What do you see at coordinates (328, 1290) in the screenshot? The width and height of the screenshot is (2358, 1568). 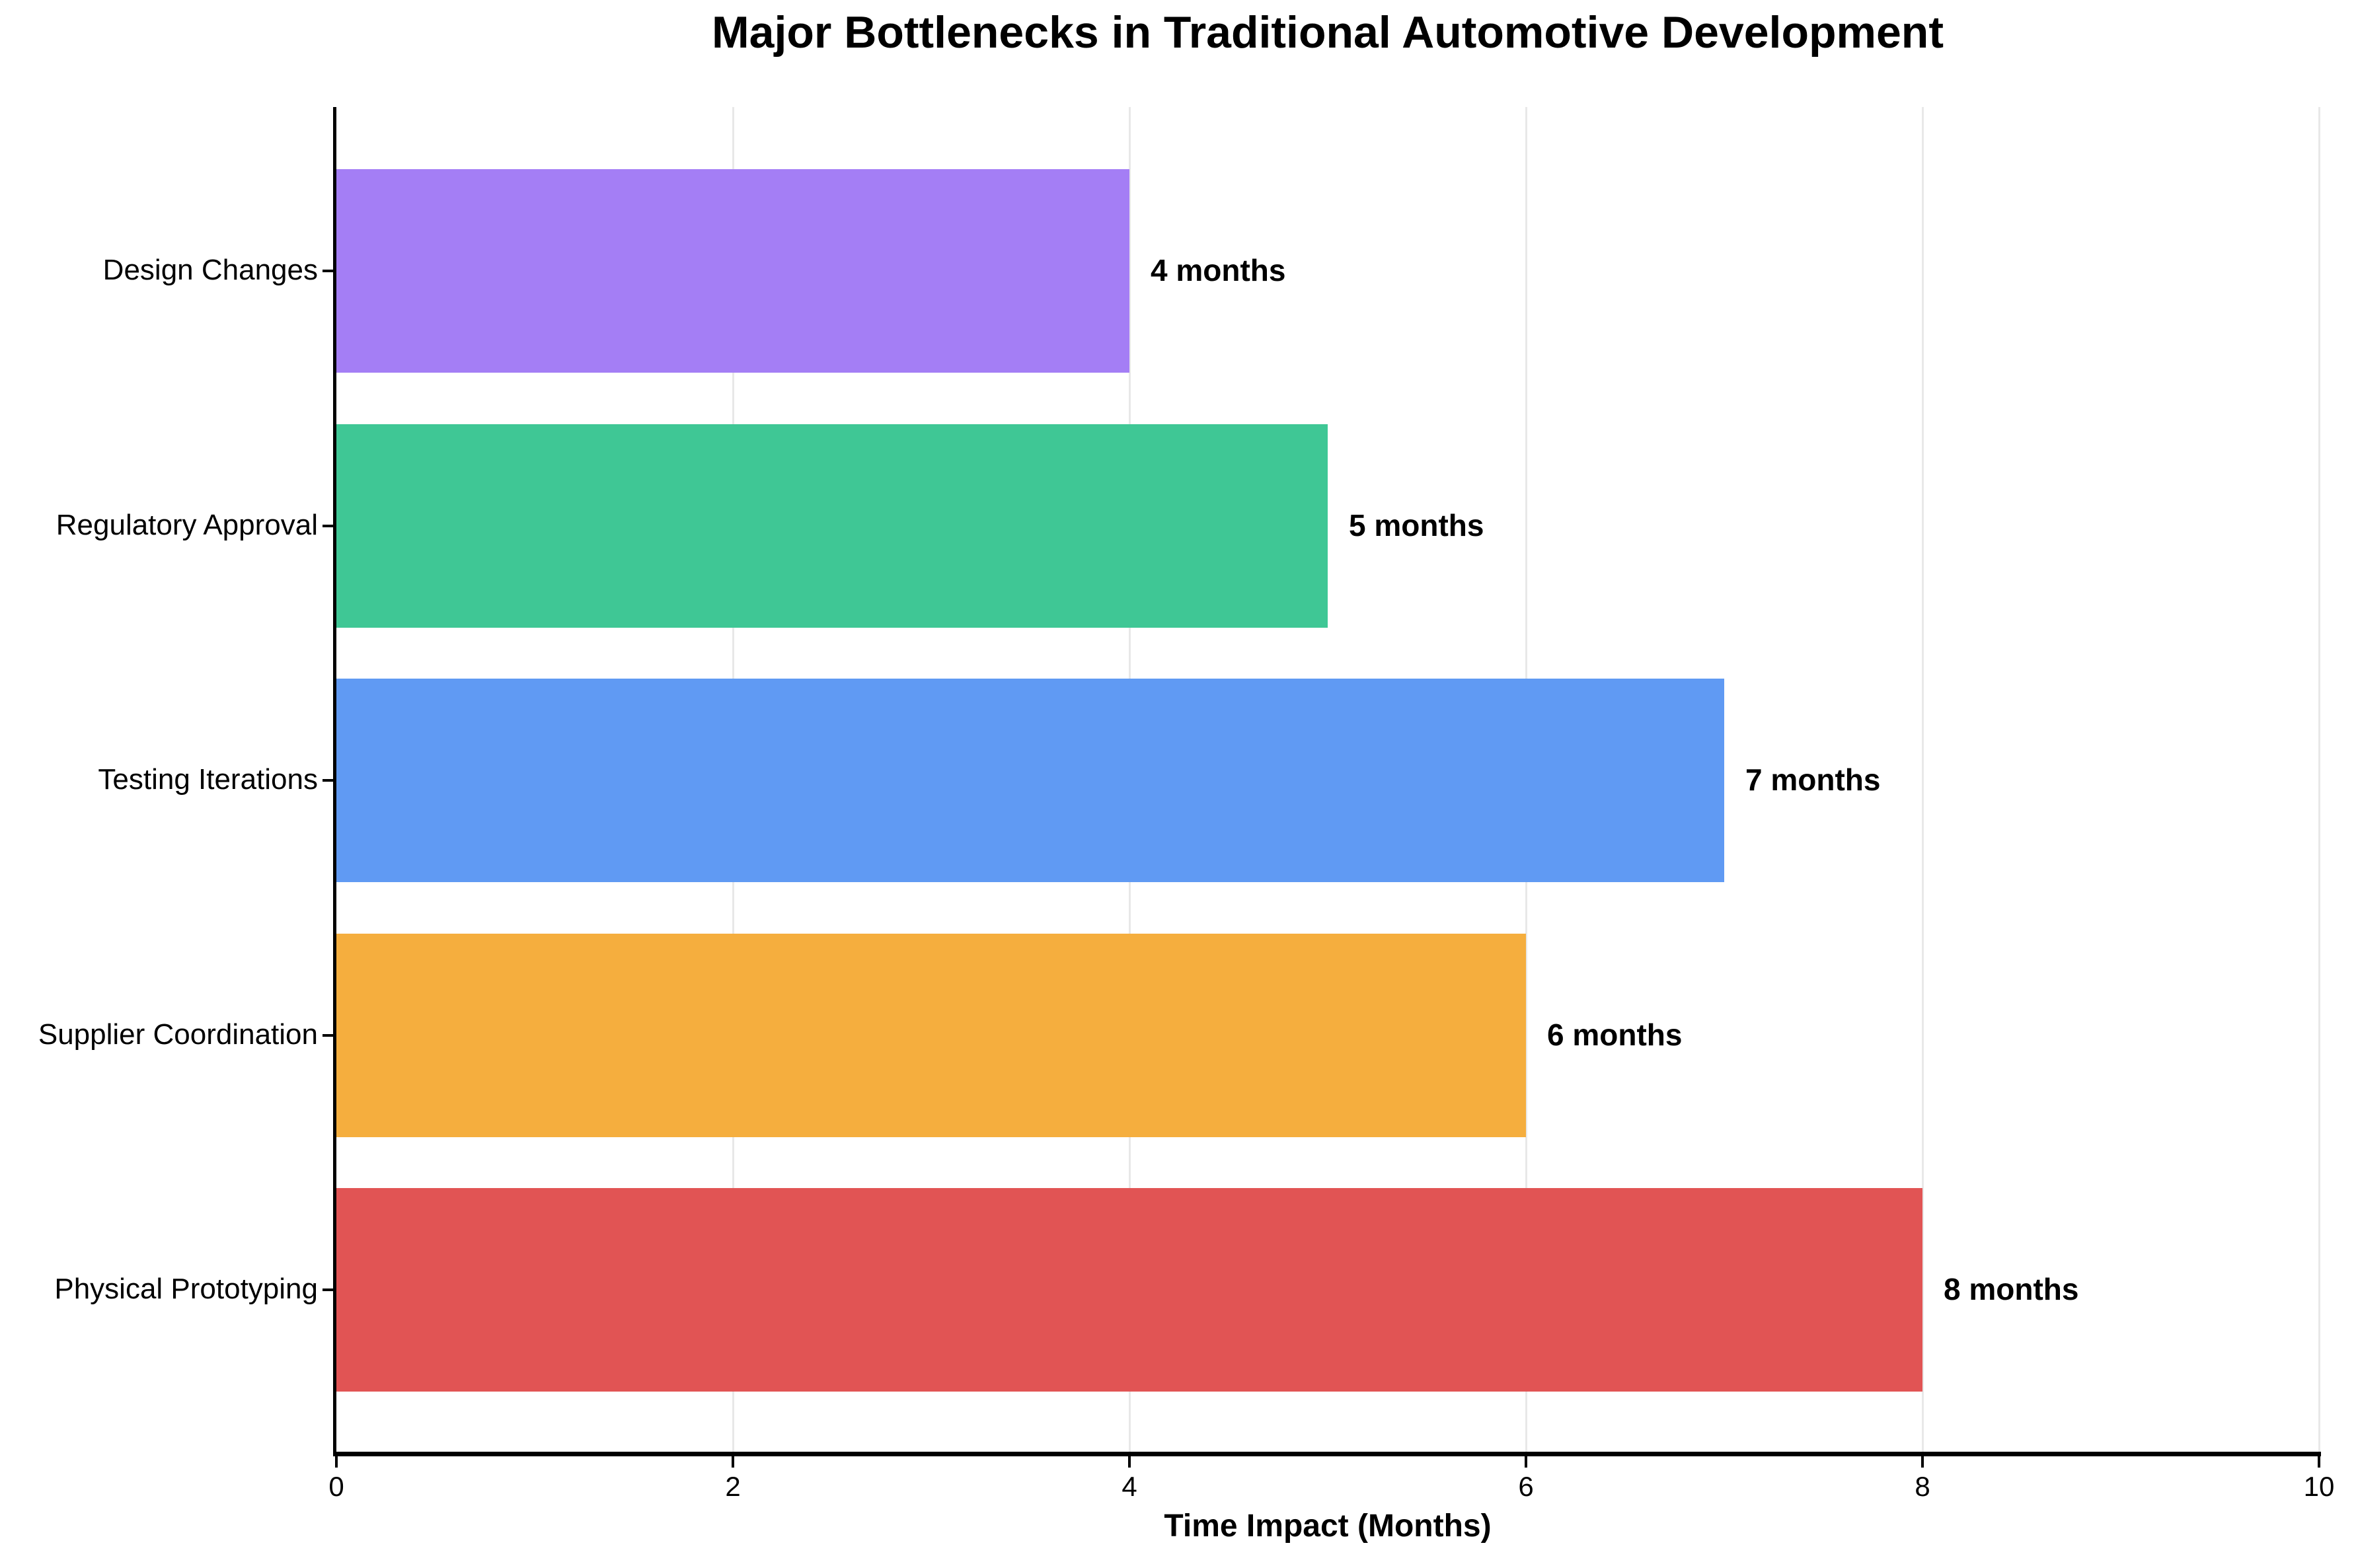 I see `y-tick-physical-prototyping` at bounding box center [328, 1290].